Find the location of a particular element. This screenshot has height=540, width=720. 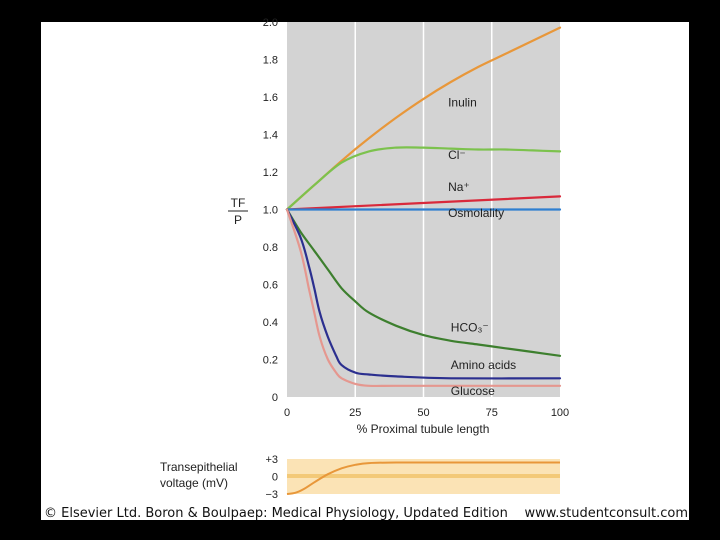

y-tick-label: 1.4 is located at coordinates (270, 136).